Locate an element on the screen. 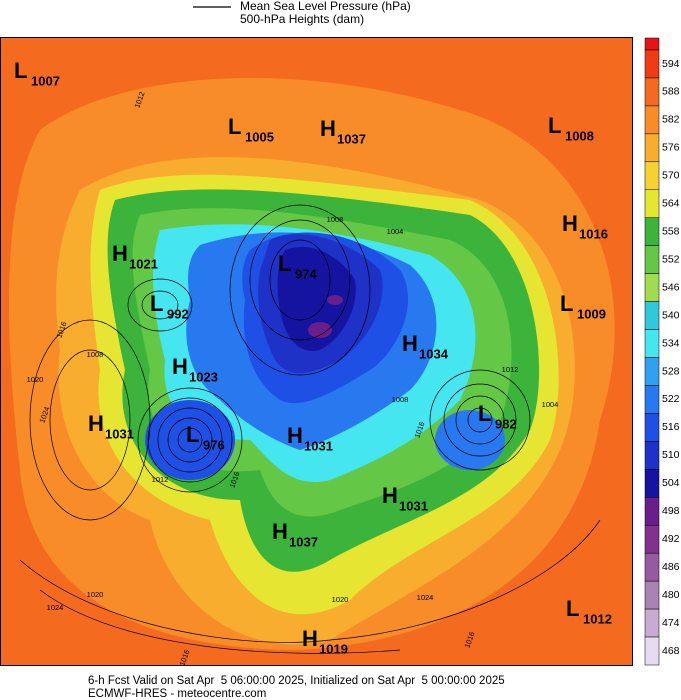 The image size is (681, 700). colorbar-label: 594 is located at coordinates (671, 64).